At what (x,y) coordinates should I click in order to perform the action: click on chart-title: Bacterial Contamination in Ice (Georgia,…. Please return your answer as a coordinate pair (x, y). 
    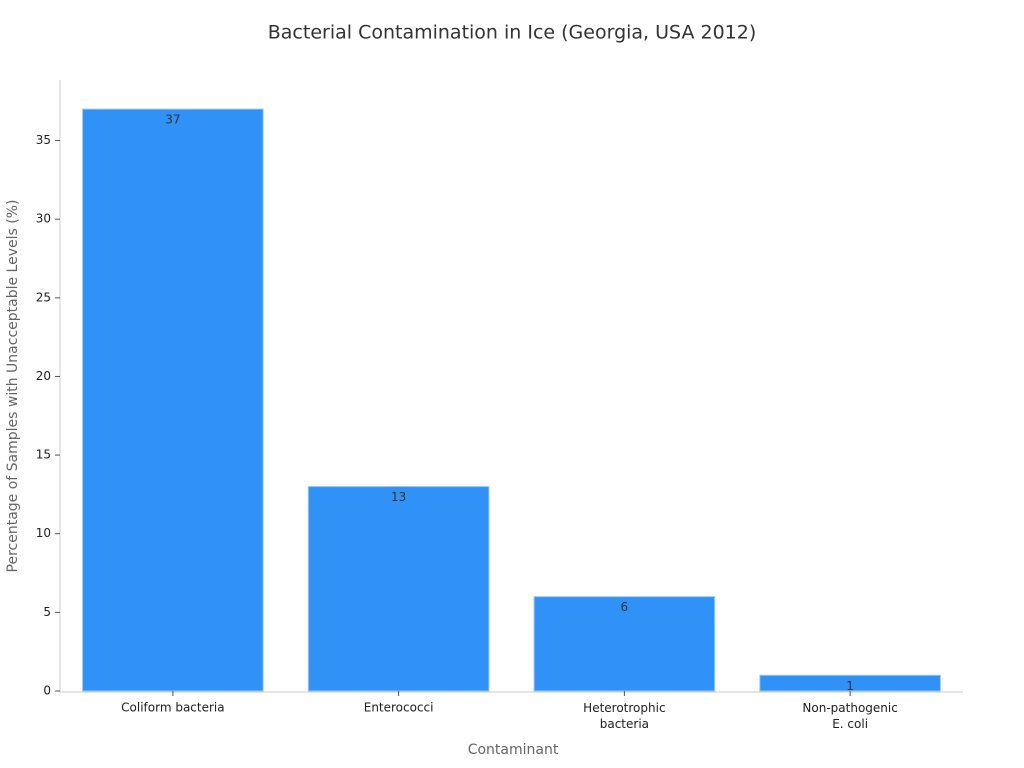
    Looking at the image, I should click on (512, 33).